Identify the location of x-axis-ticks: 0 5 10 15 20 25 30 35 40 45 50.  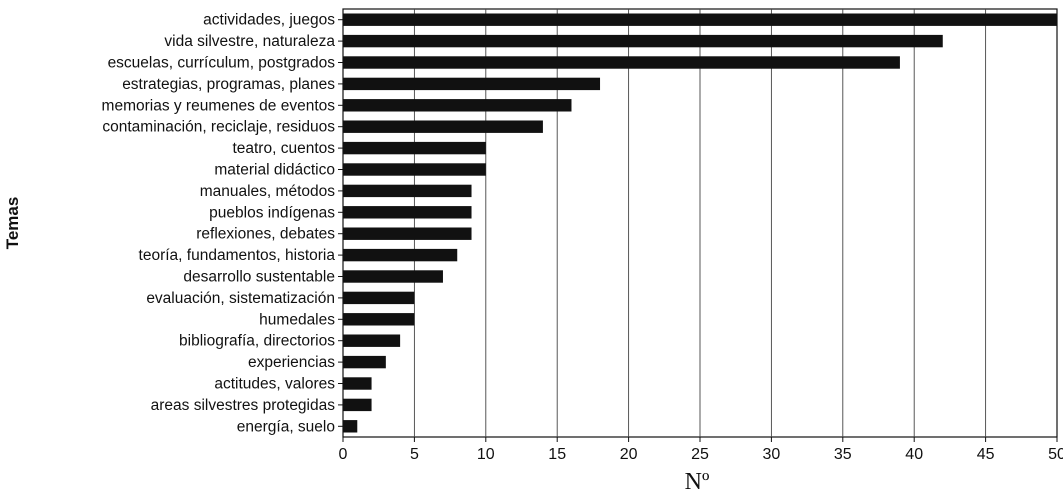
(701, 450).